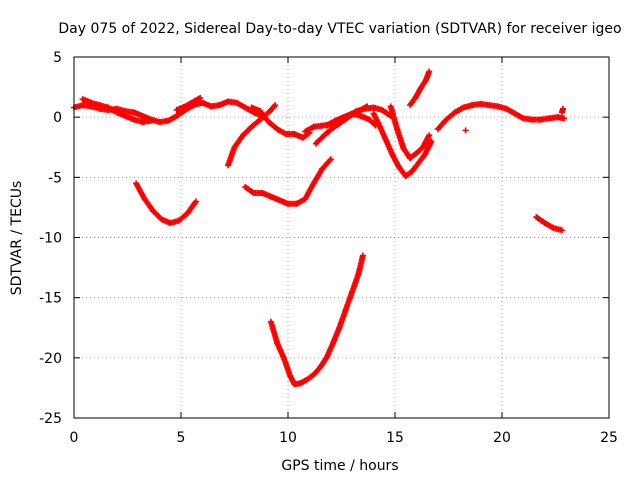  I want to click on series-arc18, so click(562, 110).